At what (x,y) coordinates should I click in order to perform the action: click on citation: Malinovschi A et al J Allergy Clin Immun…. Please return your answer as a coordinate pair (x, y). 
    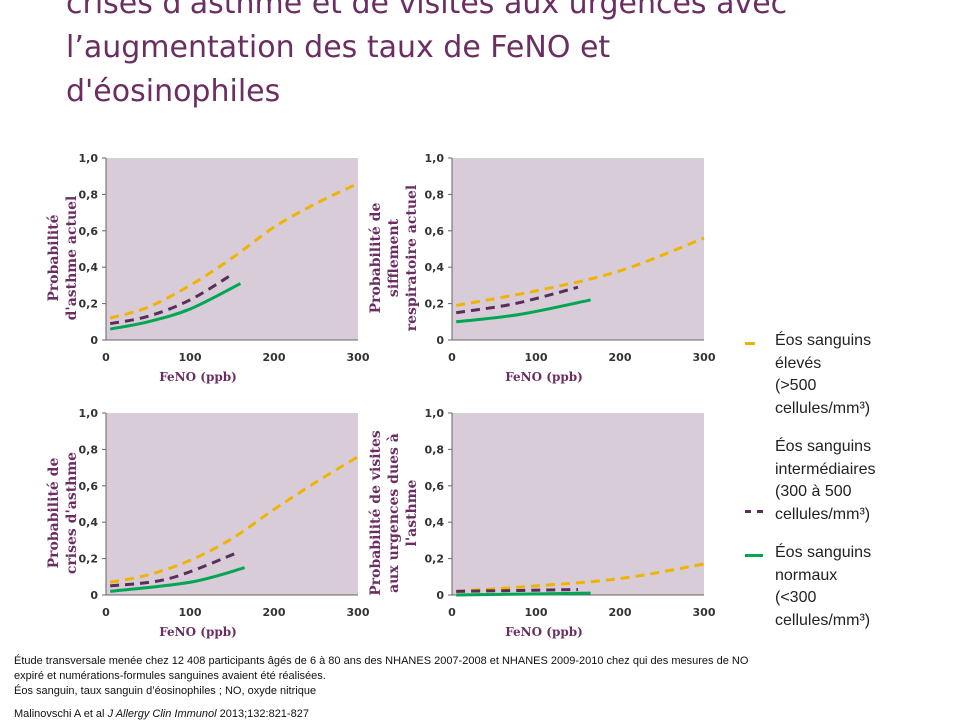
    Looking at the image, I should click on (384, 714).